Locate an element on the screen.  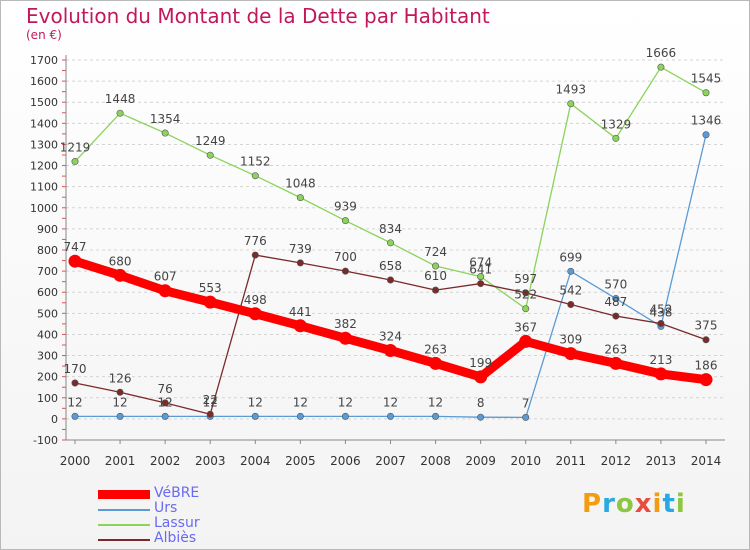
data-label: 680 is located at coordinates (120, 261).